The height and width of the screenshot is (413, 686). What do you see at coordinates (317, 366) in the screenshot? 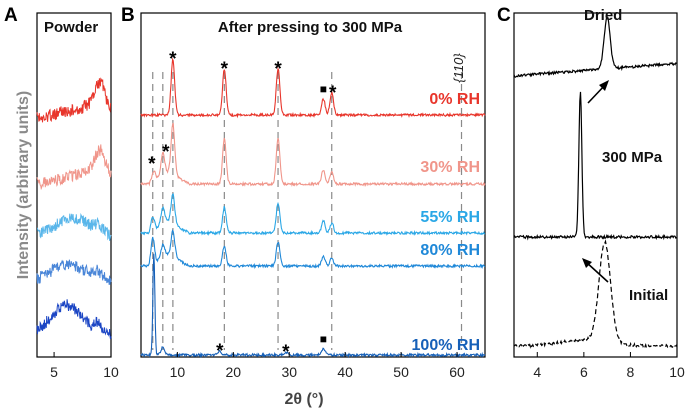
I see `panel-b-ticks: 10 20 30 40 50 60` at bounding box center [317, 366].